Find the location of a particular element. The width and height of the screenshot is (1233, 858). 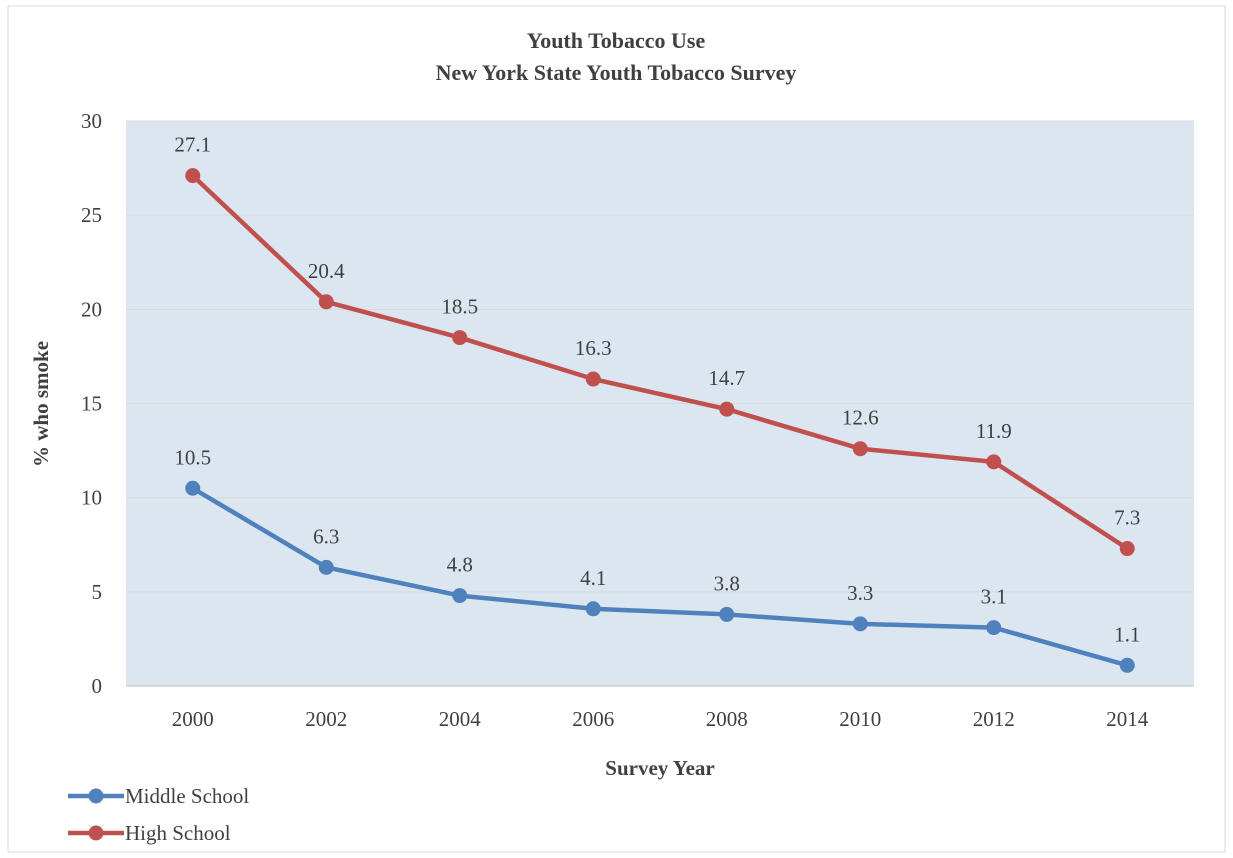

data-label: 11.9 is located at coordinates (994, 431).